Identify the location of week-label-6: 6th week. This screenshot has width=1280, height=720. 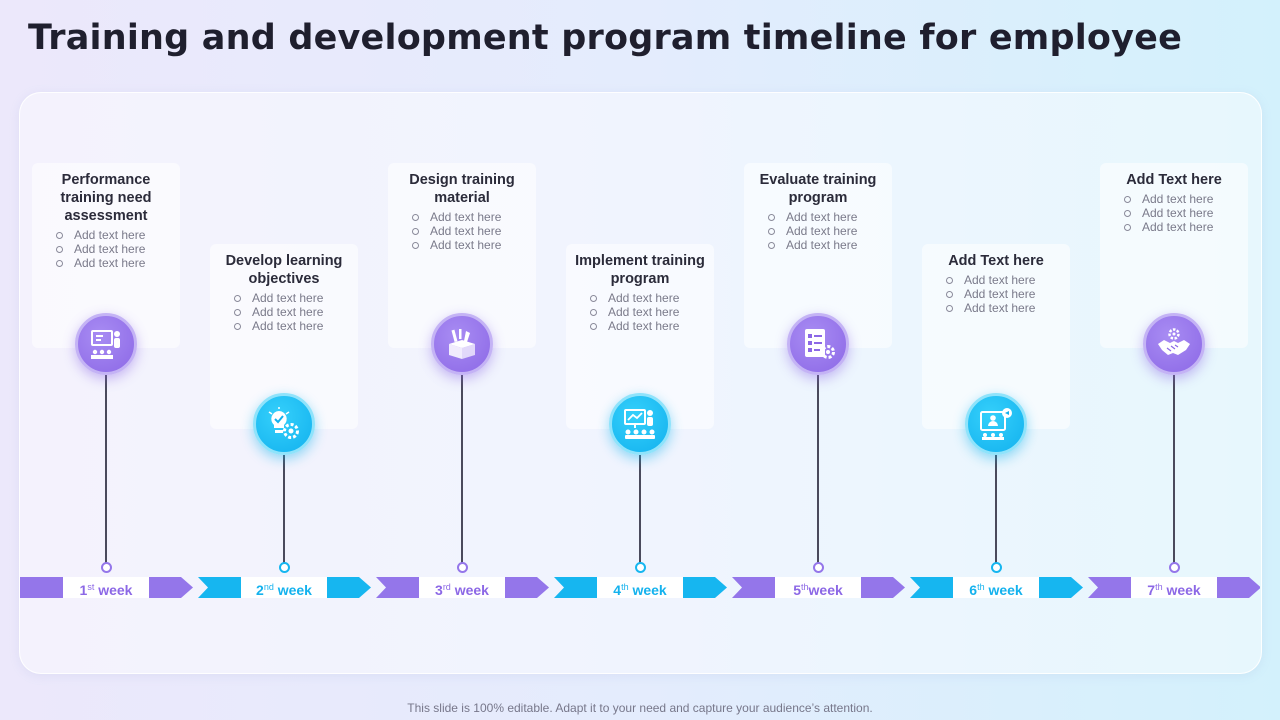
(996, 587).